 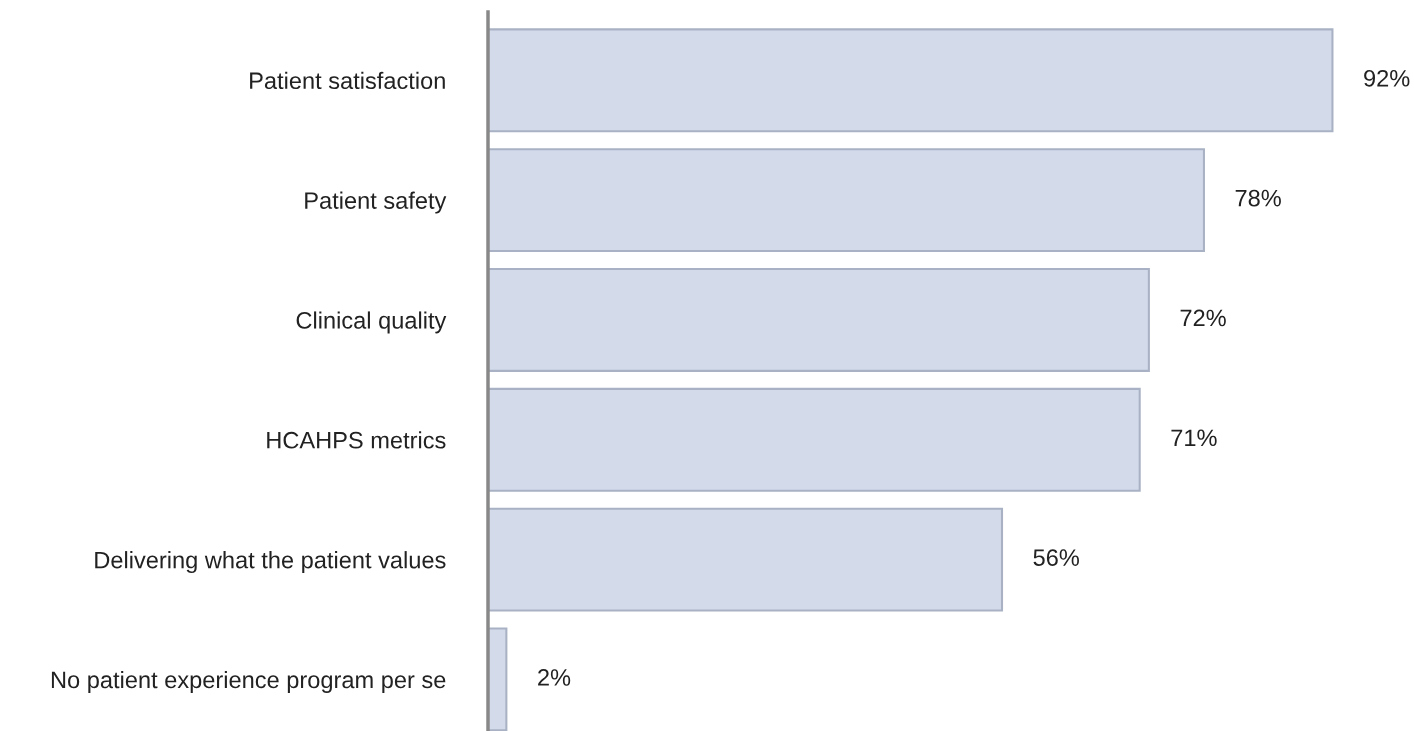 What do you see at coordinates (1203, 318) in the screenshot?
I see `data-label: 72%` at bounding box center [1203, 318].